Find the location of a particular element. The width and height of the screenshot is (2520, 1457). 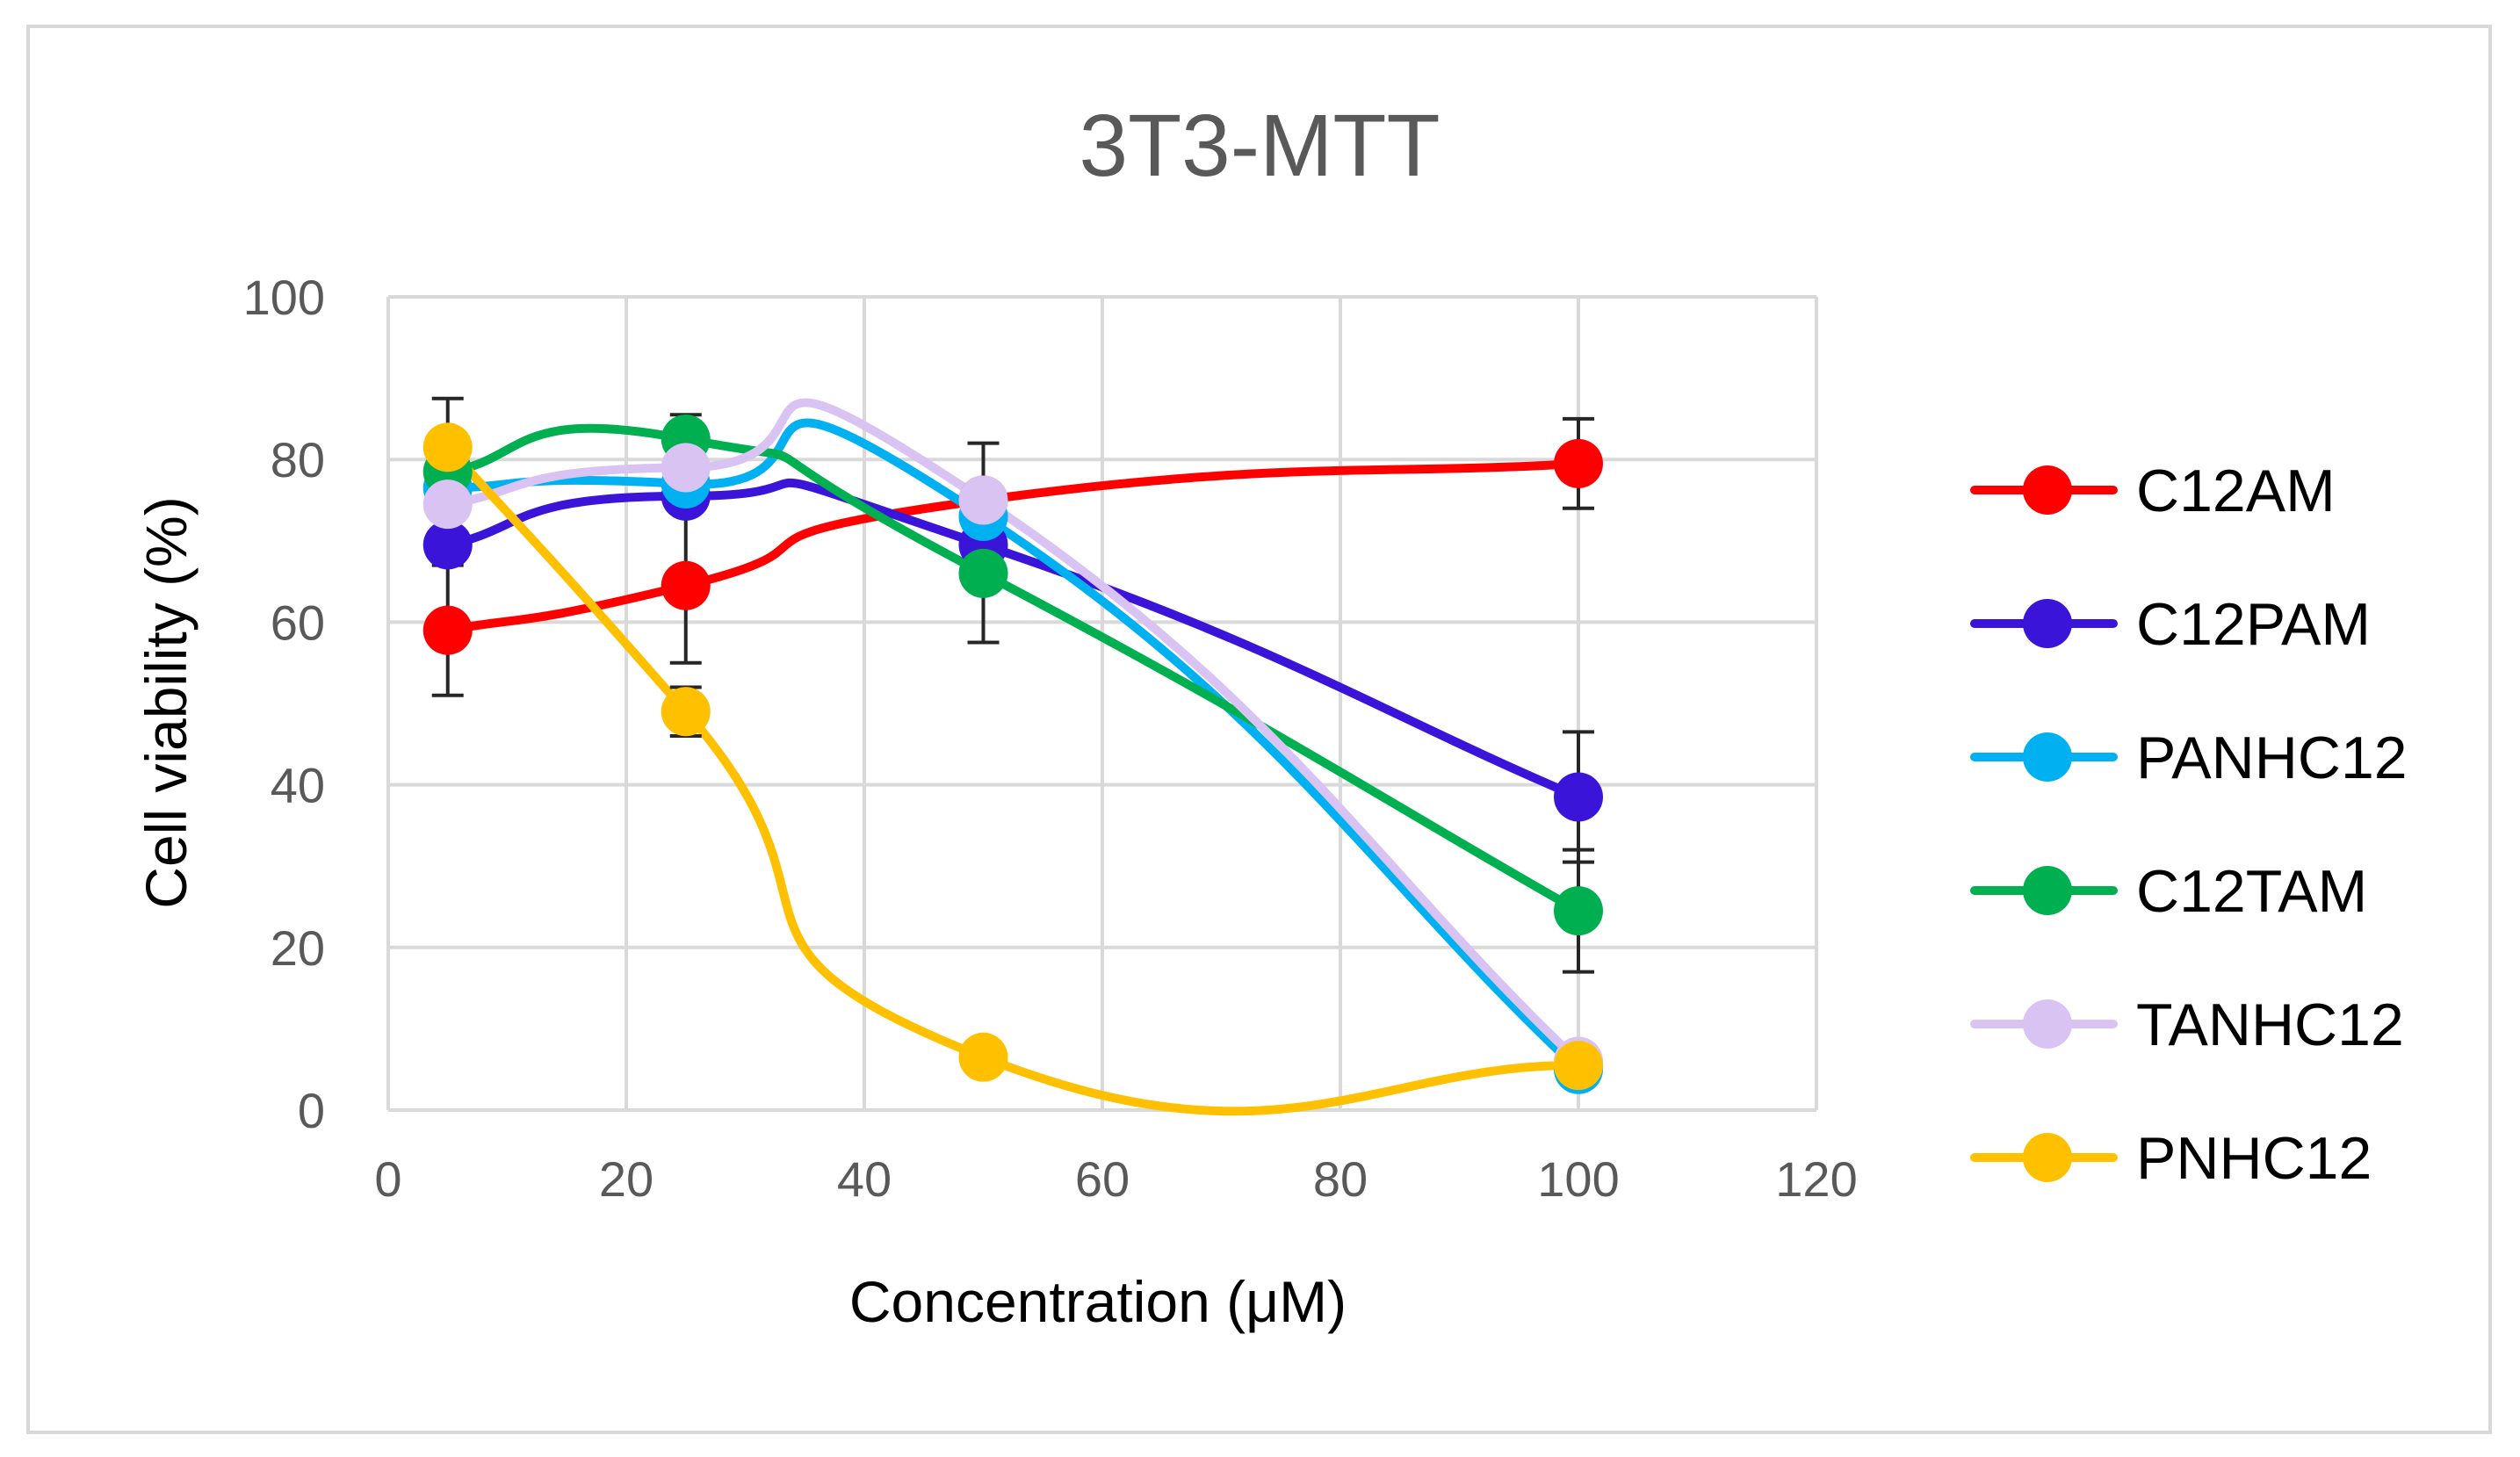

legend-label: C12TAM is located at coordinates (2251, 891).